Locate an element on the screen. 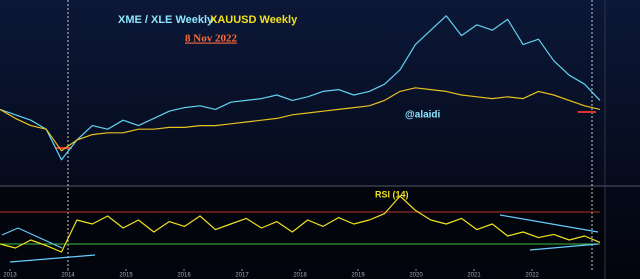  x-tick-label: 2014 is located at coordinates (68, 276).